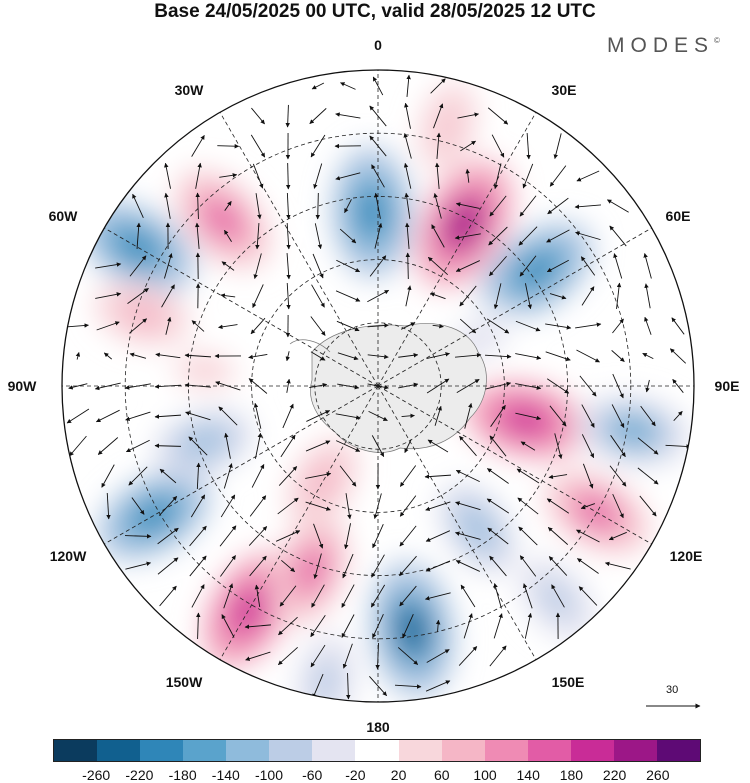  What do you see at coordinates (663, 46) in the screenshot?
I see `modes-logo: MODES©` at bounding box center [663, 46].